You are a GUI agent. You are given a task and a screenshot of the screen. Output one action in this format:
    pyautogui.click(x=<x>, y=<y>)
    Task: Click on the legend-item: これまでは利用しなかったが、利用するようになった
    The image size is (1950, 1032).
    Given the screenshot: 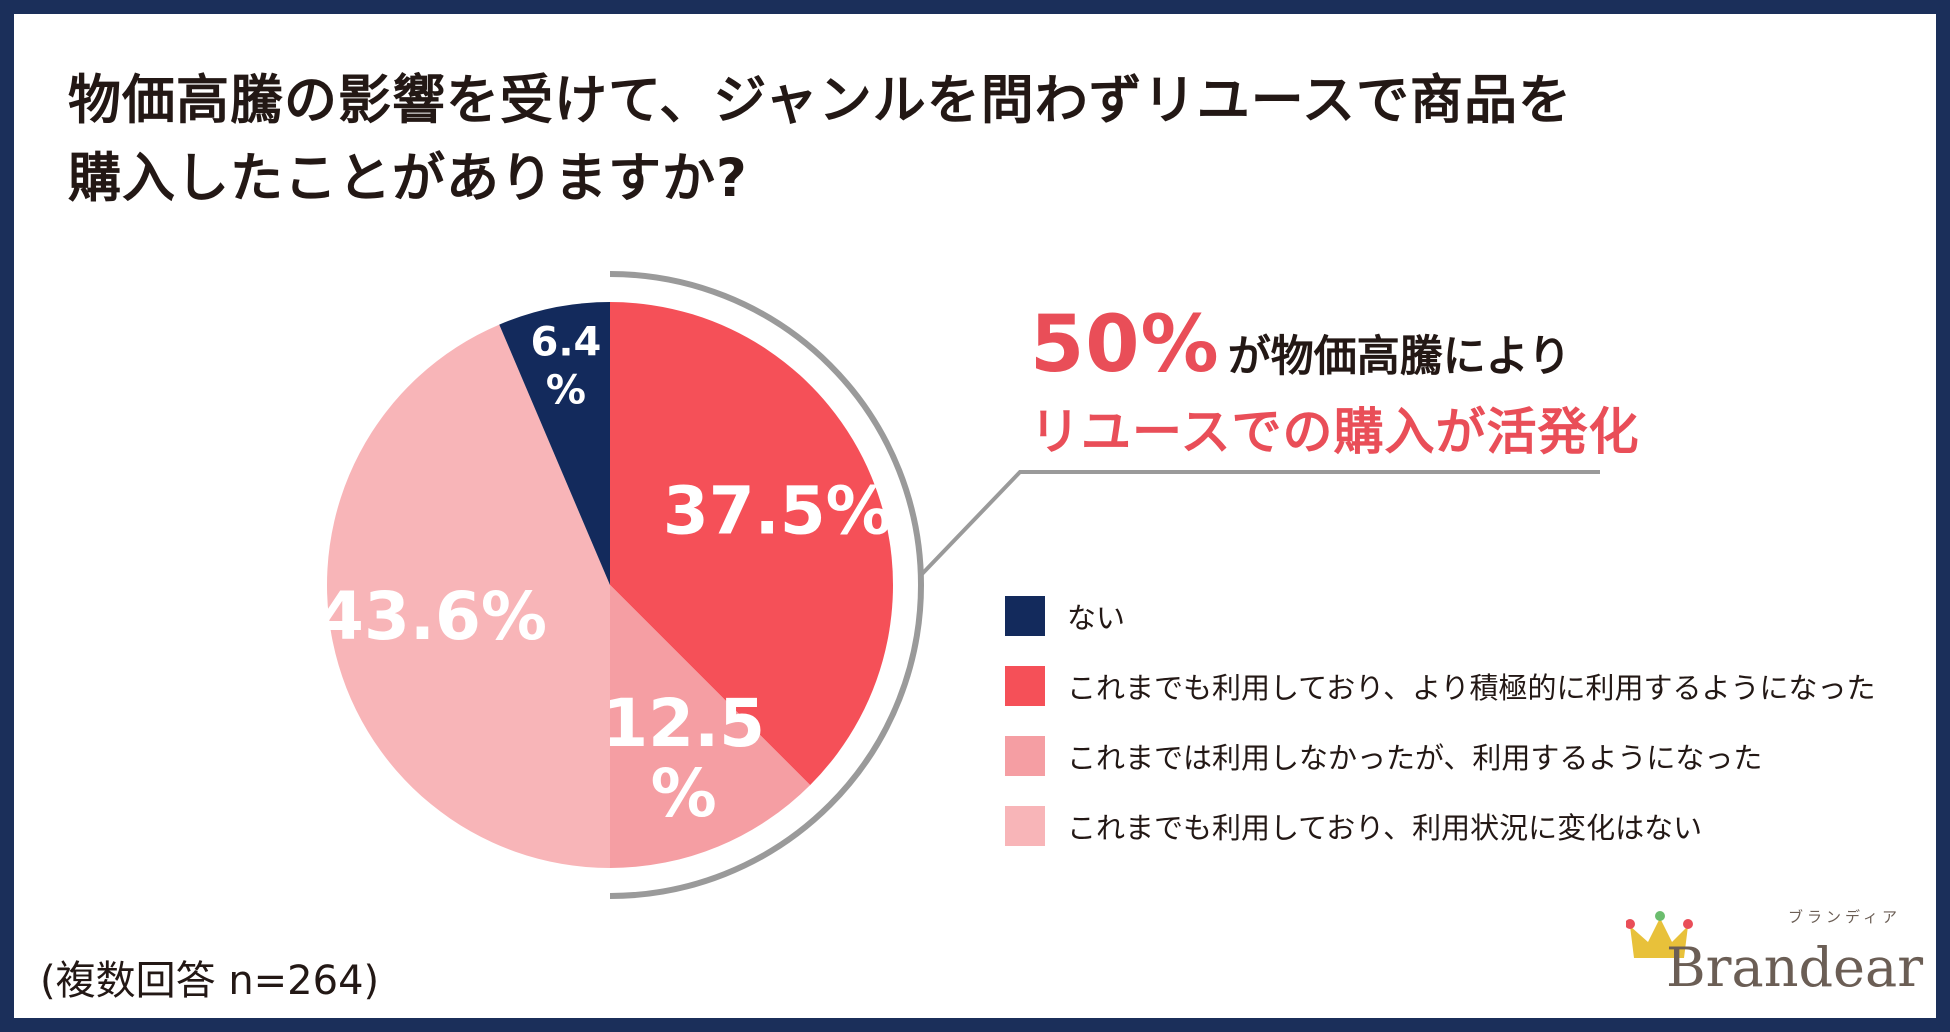 What is the action you would take?
    pyautogui.click(x=1440, y=756)
    